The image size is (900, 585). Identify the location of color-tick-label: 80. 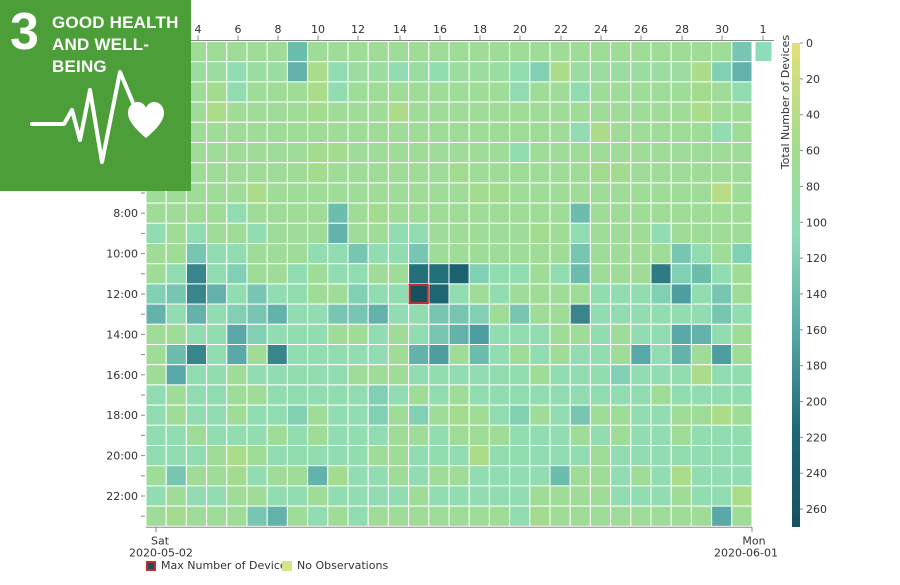
(813, 186).